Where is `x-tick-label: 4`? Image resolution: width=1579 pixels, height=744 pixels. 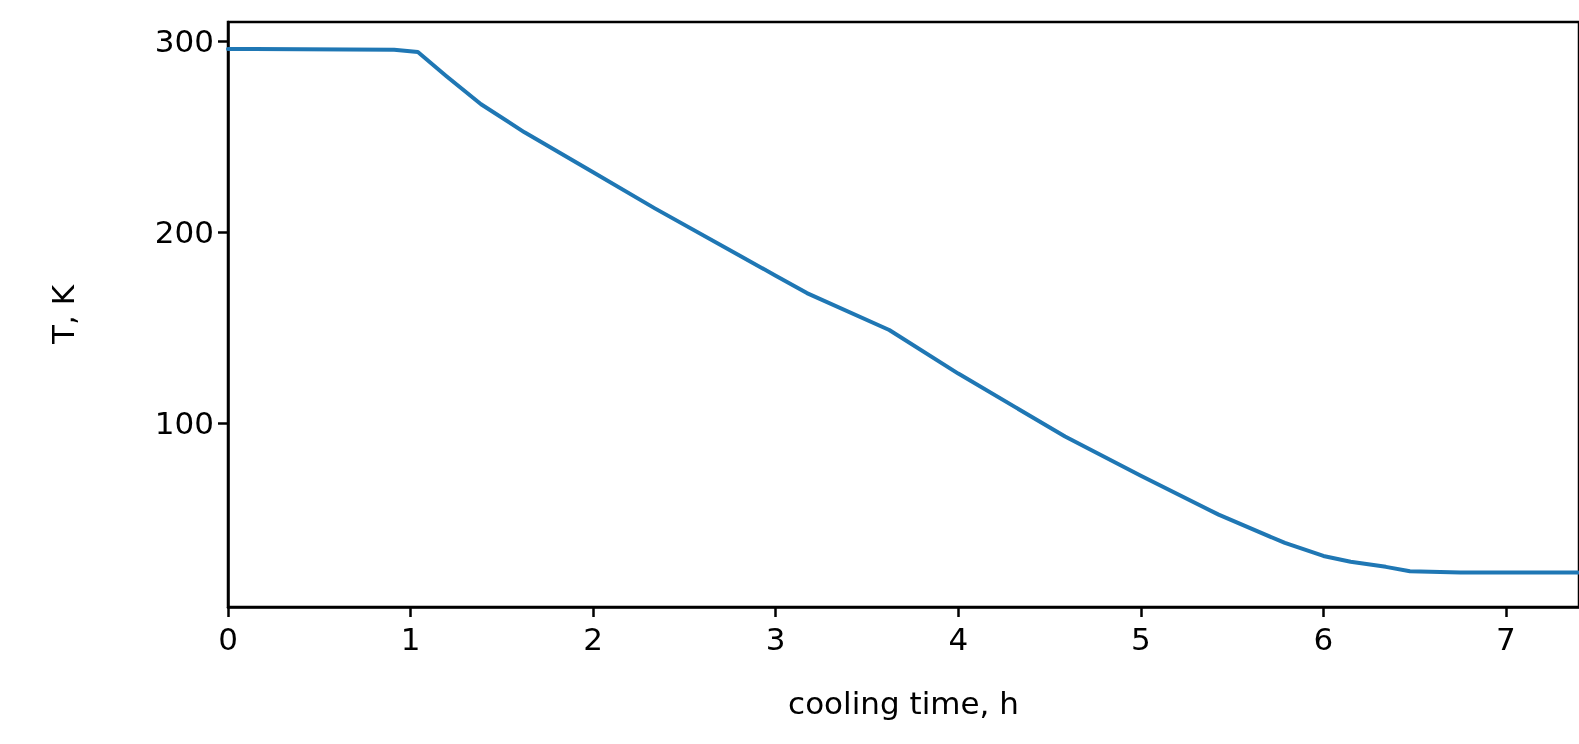
x-tick-label: 4 is located at coordinates (958, 638).